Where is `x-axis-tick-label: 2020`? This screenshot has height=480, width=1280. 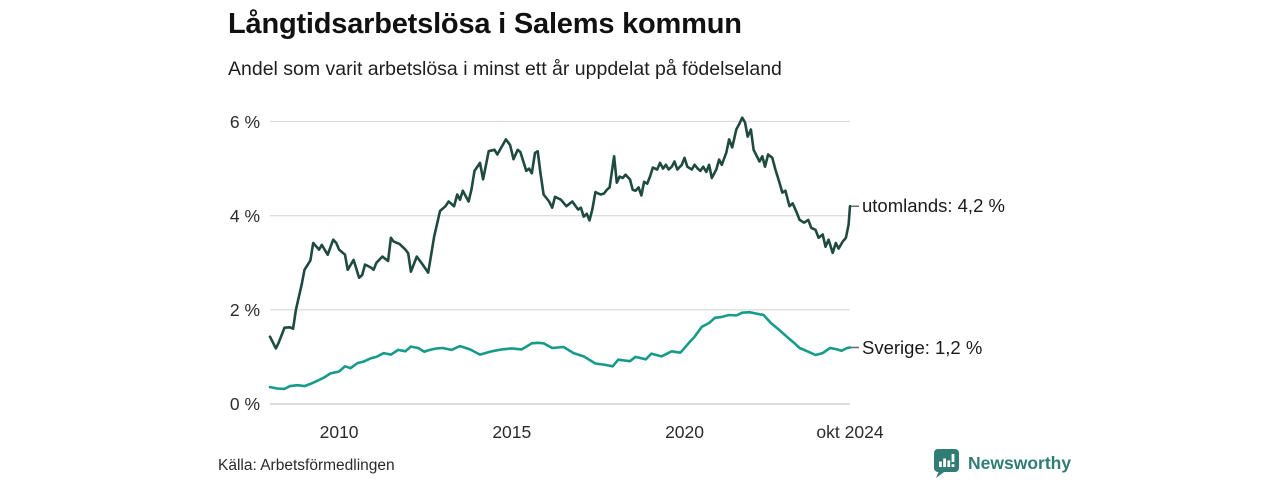 x-axis-tick-label: 2020 is located at coordinates (684, 432).